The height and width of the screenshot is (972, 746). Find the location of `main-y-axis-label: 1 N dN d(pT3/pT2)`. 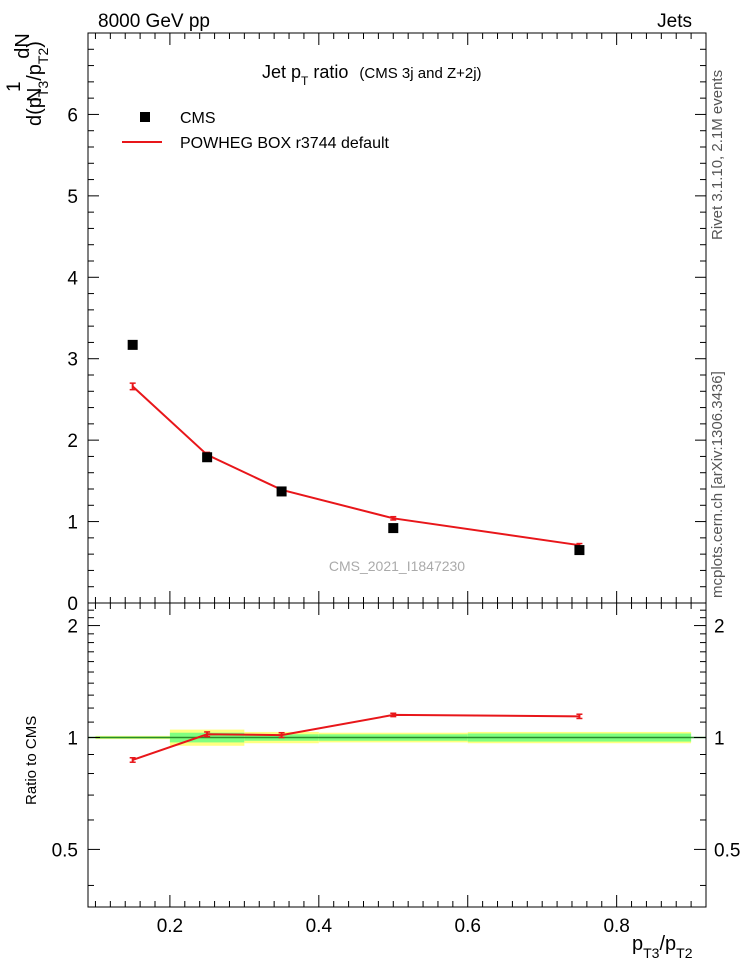

main-y-axis-label: 1 N dN d(pT3/pT2) is located at coordinates (27, 79).